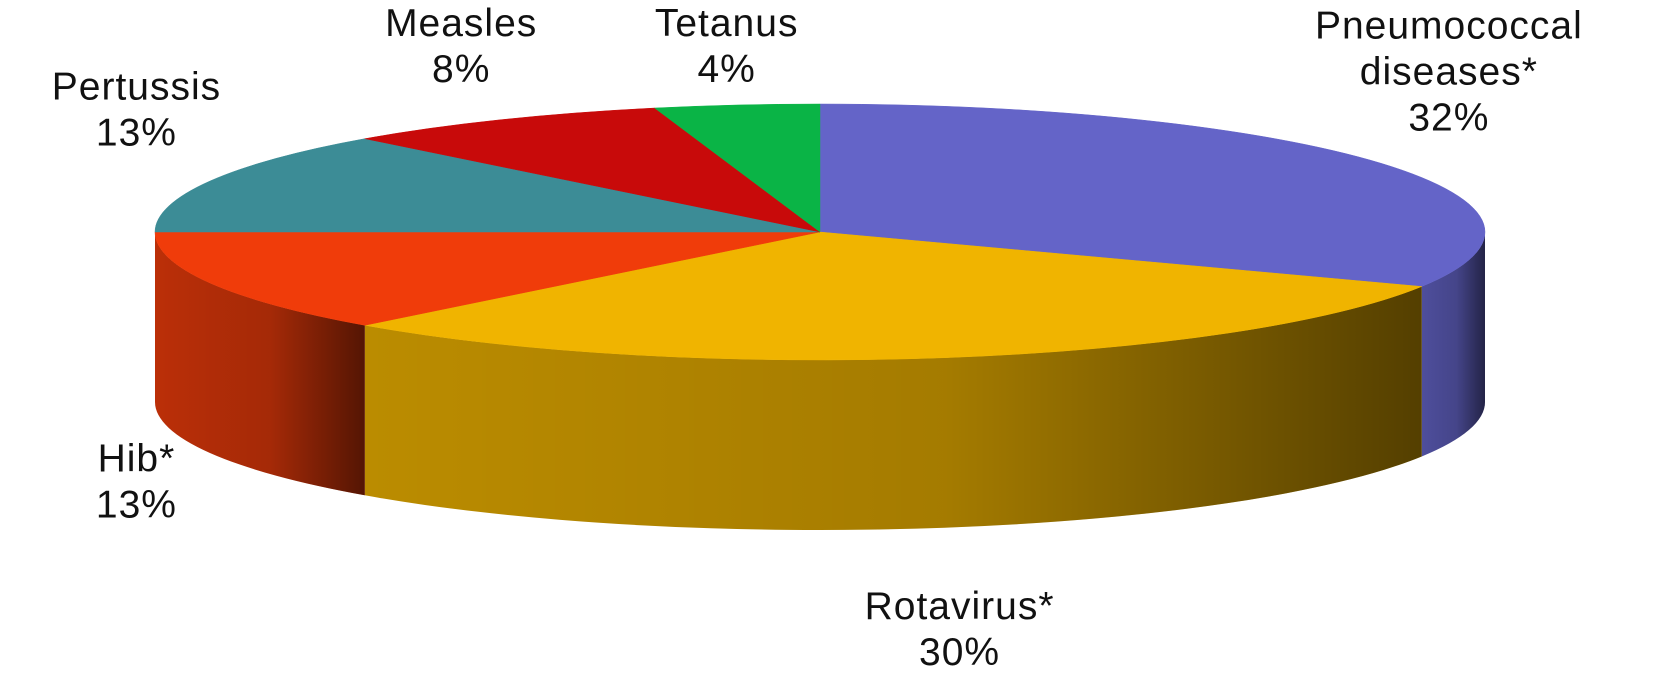 This screenshot has height=676, width=1668. What do you see at coordinates (592, 170) in the screenshot?
I see `pie-slice-measles` at bounding box center [592, 170].